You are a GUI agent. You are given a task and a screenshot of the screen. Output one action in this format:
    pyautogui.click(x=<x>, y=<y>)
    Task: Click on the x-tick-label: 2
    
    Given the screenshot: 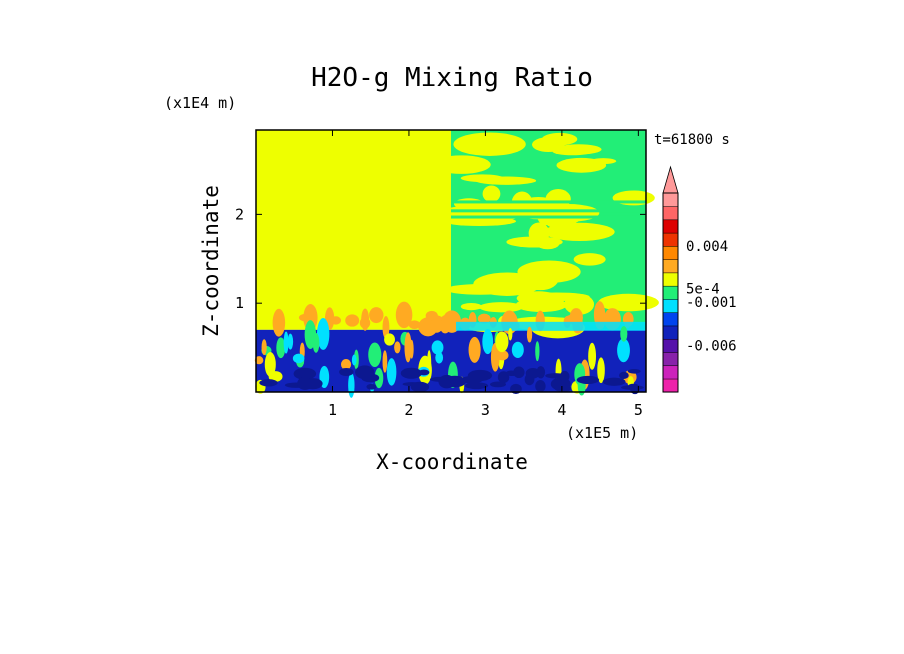 What is the action you would take?
    pyautogui.click(x=408, y=410)
    